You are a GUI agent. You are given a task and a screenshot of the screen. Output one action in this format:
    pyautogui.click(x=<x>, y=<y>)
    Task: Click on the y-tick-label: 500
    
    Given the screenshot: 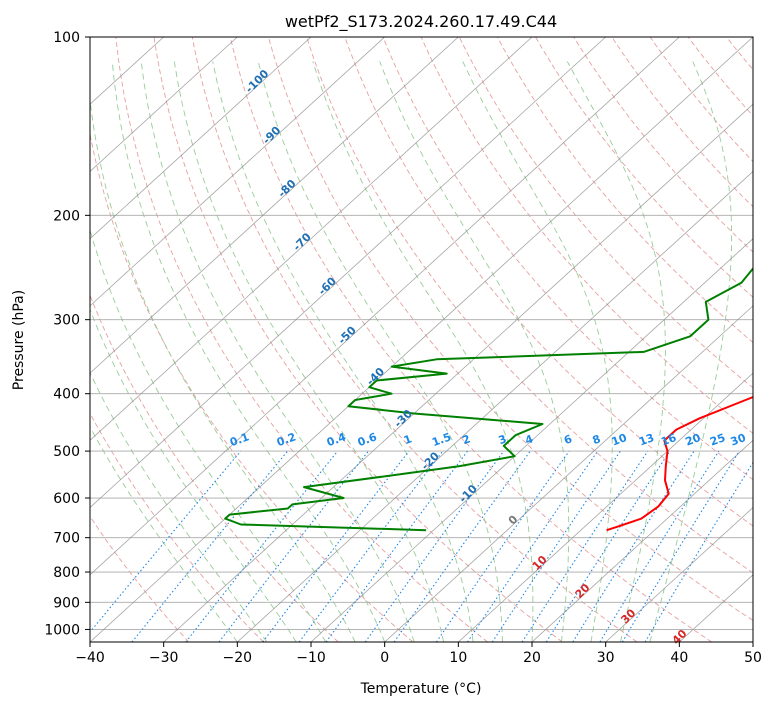 What is the action you would take?
    pyautogui.click(x=66, y=452)
    